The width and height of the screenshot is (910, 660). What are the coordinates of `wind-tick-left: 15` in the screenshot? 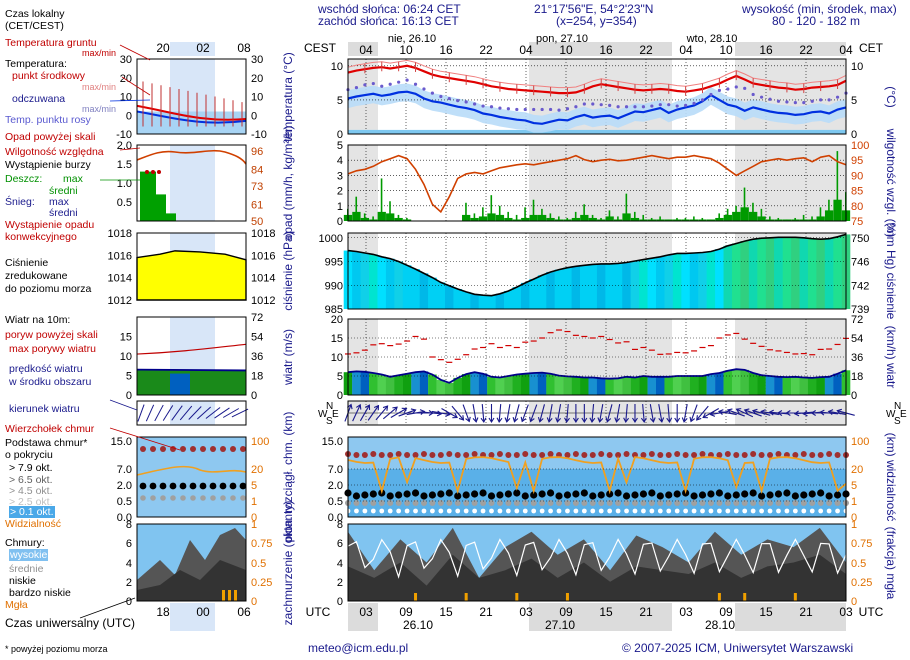 It's located at (337, 339).